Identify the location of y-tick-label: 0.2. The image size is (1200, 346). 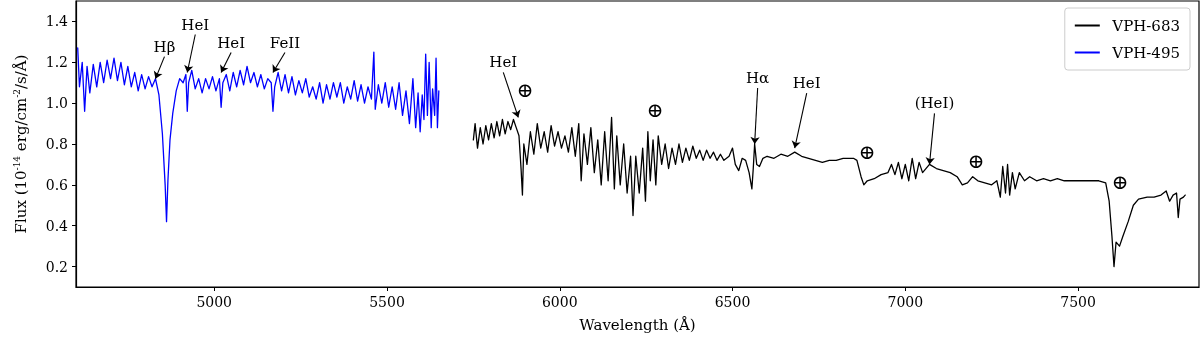
(56, 266).